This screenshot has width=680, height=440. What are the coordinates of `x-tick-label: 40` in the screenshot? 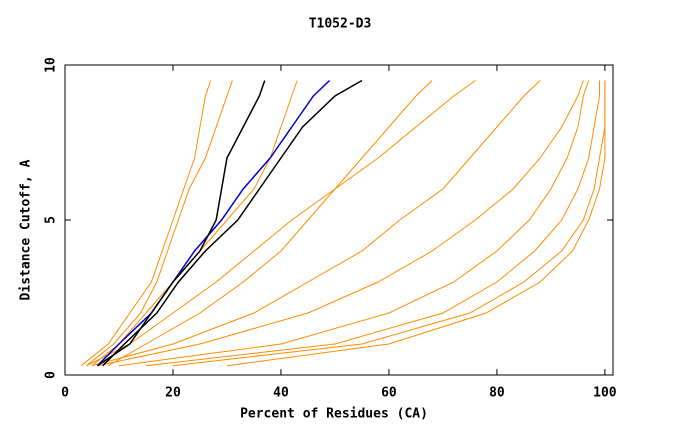 It's located at (281, 393).